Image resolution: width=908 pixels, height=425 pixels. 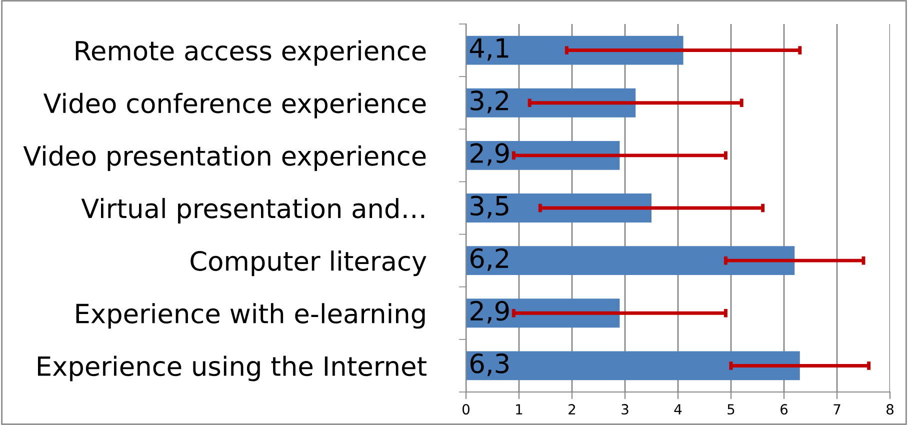 What do you see at coordinates (837, 409) in the screenshot?
I see `x-tick-label: 7` at bounding box center [837, 409].